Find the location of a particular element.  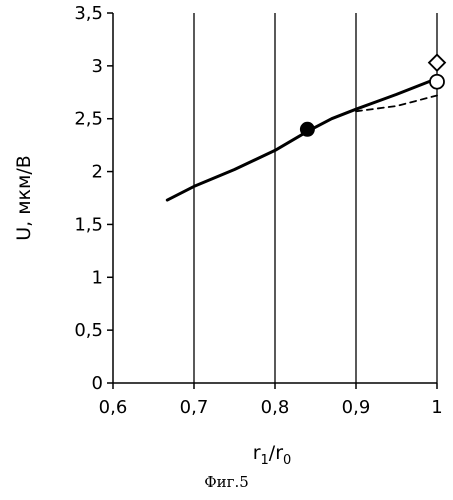

y-tick-label: 2,5 is located at coordinates (88, 119).